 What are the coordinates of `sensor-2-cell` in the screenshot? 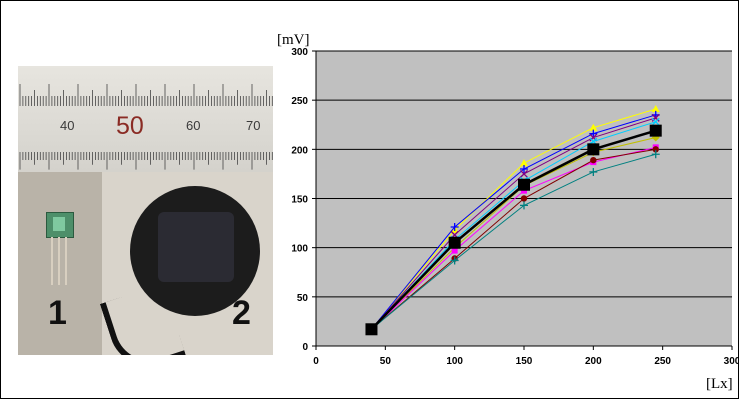 It's located at (196, 247).